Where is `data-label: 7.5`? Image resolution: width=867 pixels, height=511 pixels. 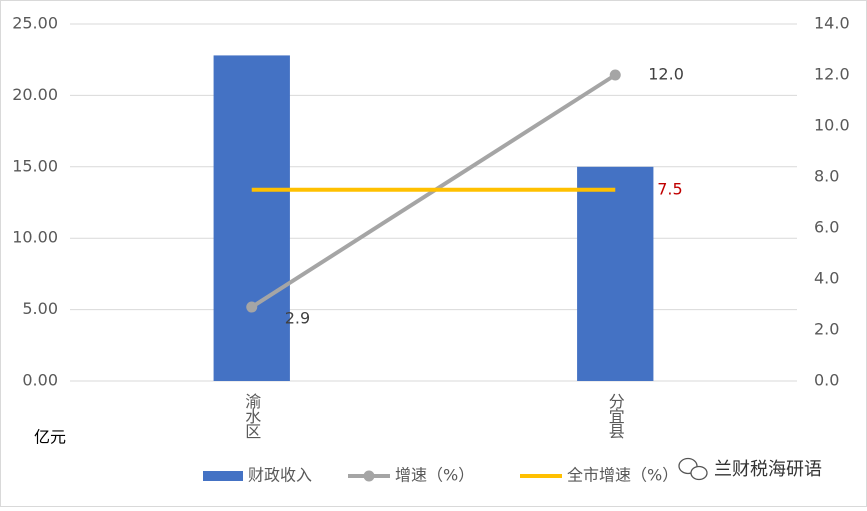 data-label: 7.5 is located at coordinates (669, 188).